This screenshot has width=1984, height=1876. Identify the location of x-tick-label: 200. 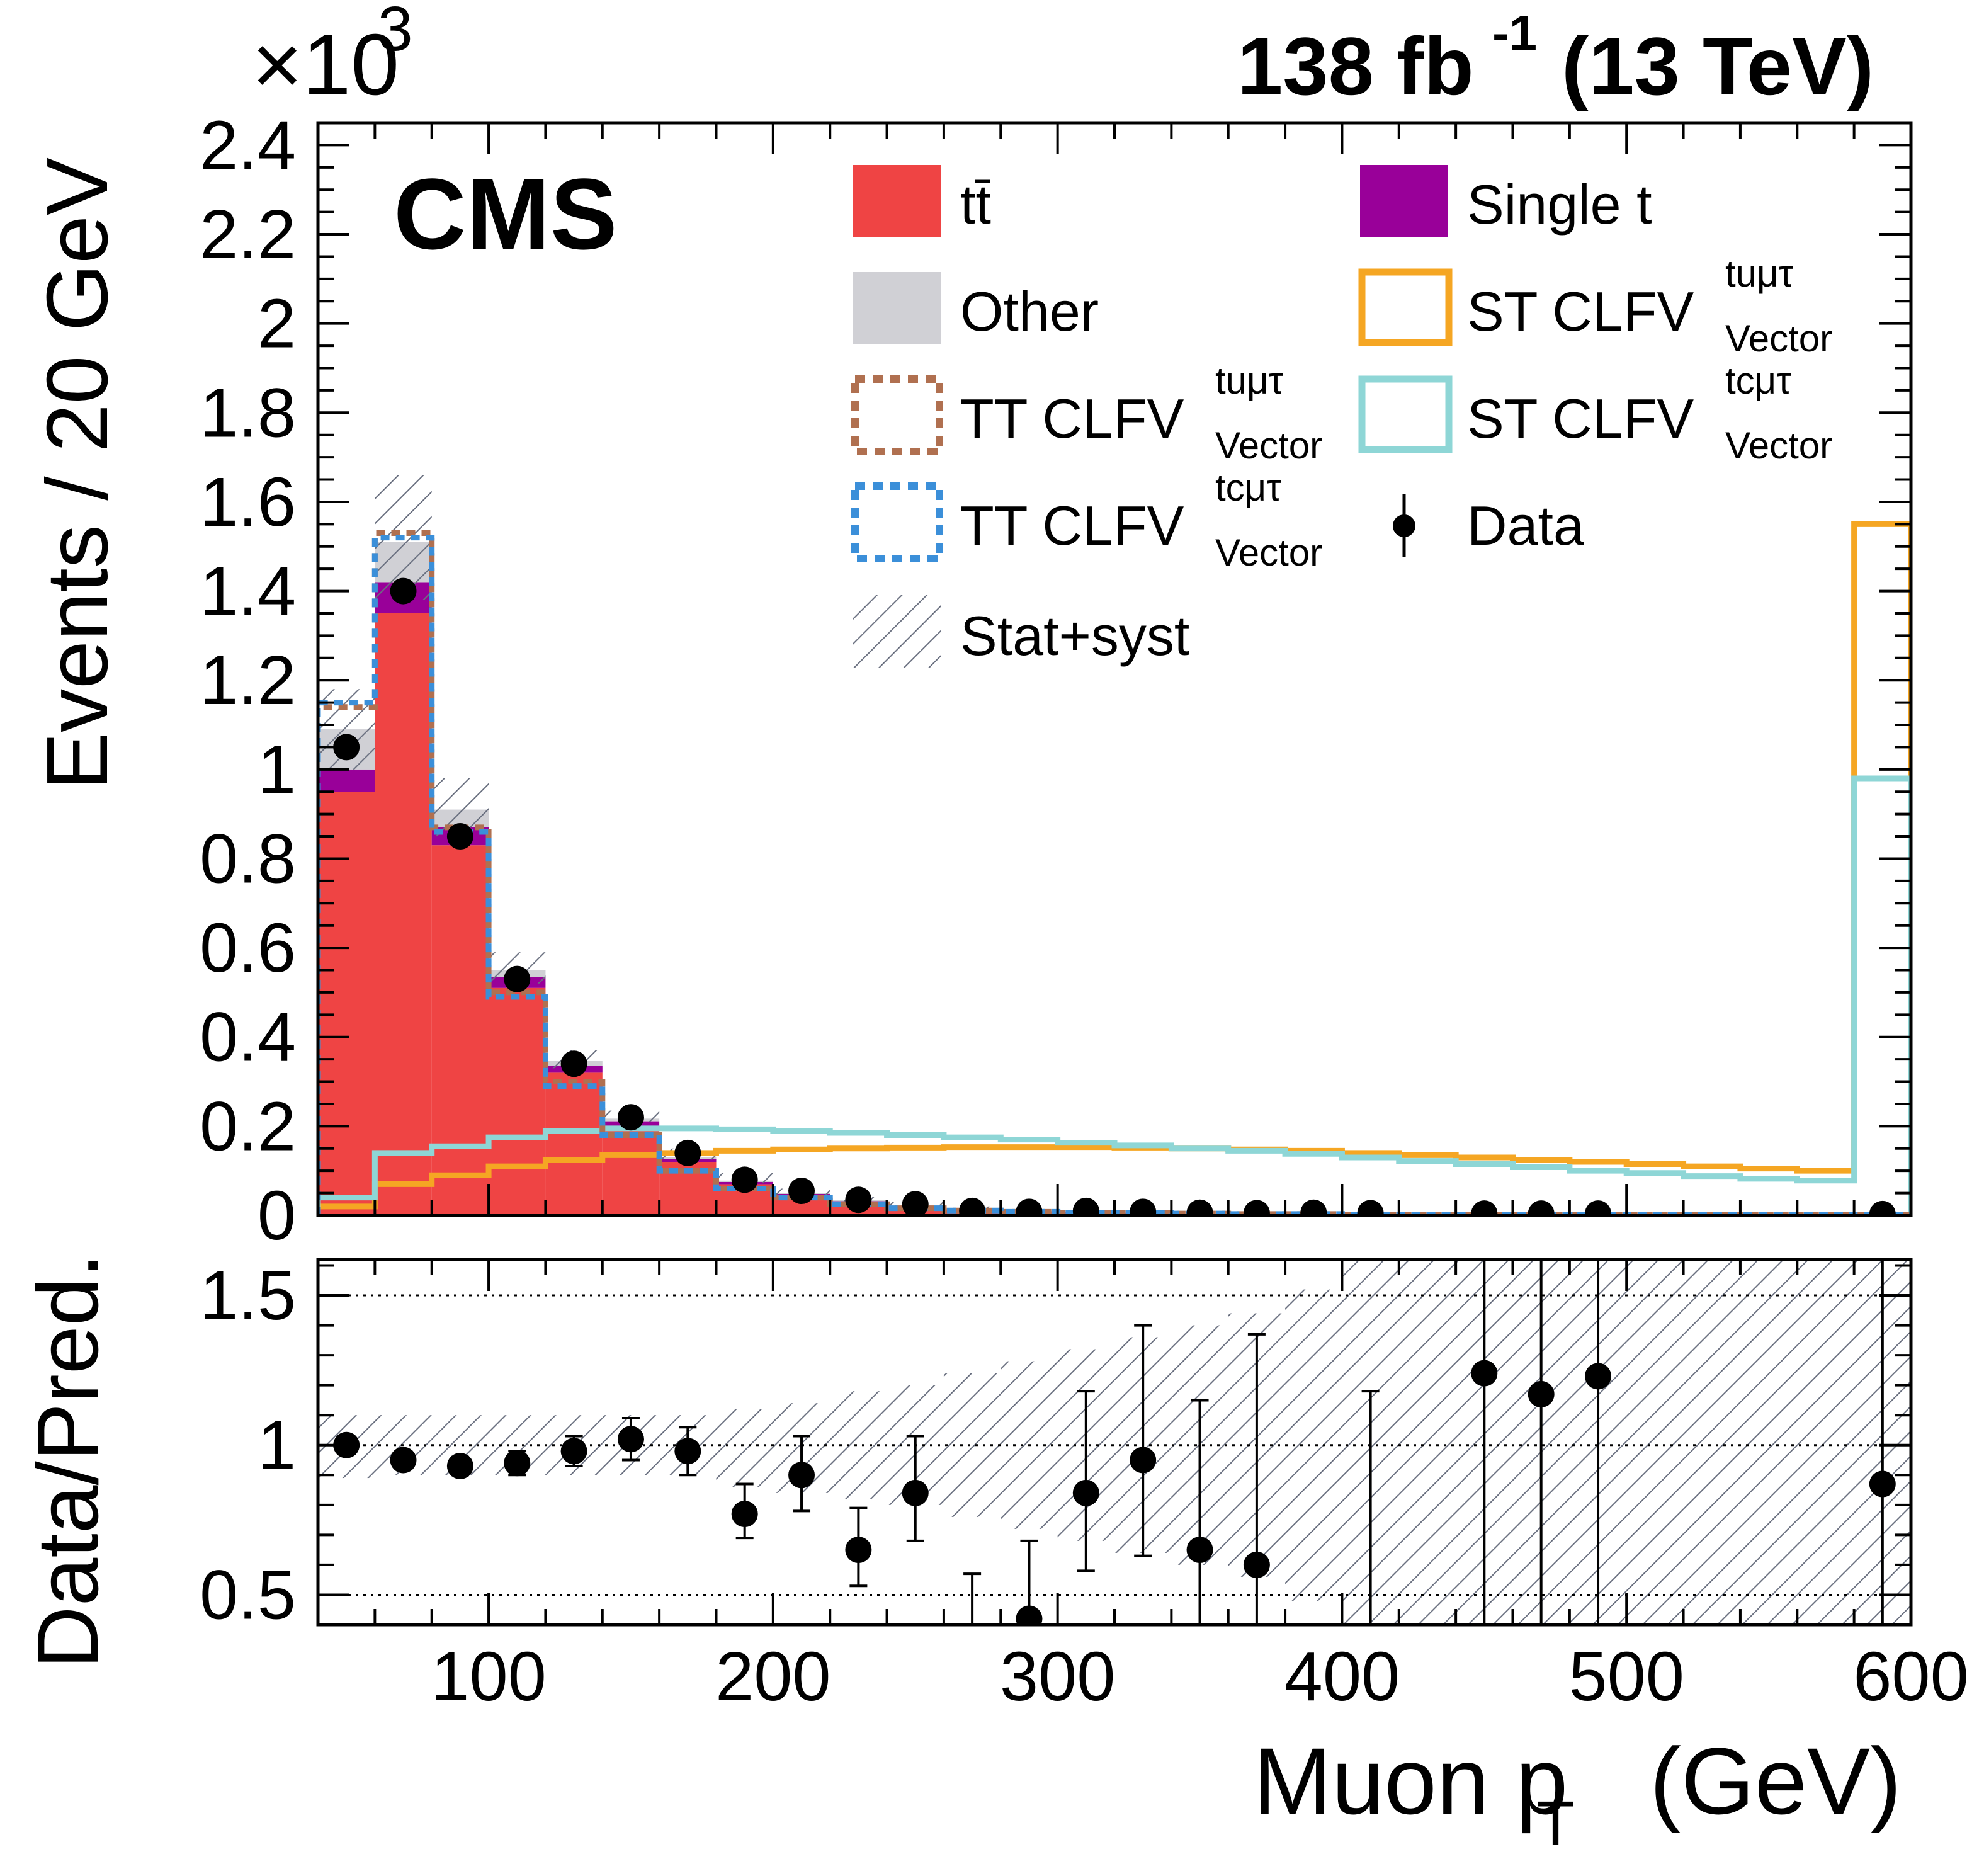
(773, 1676).